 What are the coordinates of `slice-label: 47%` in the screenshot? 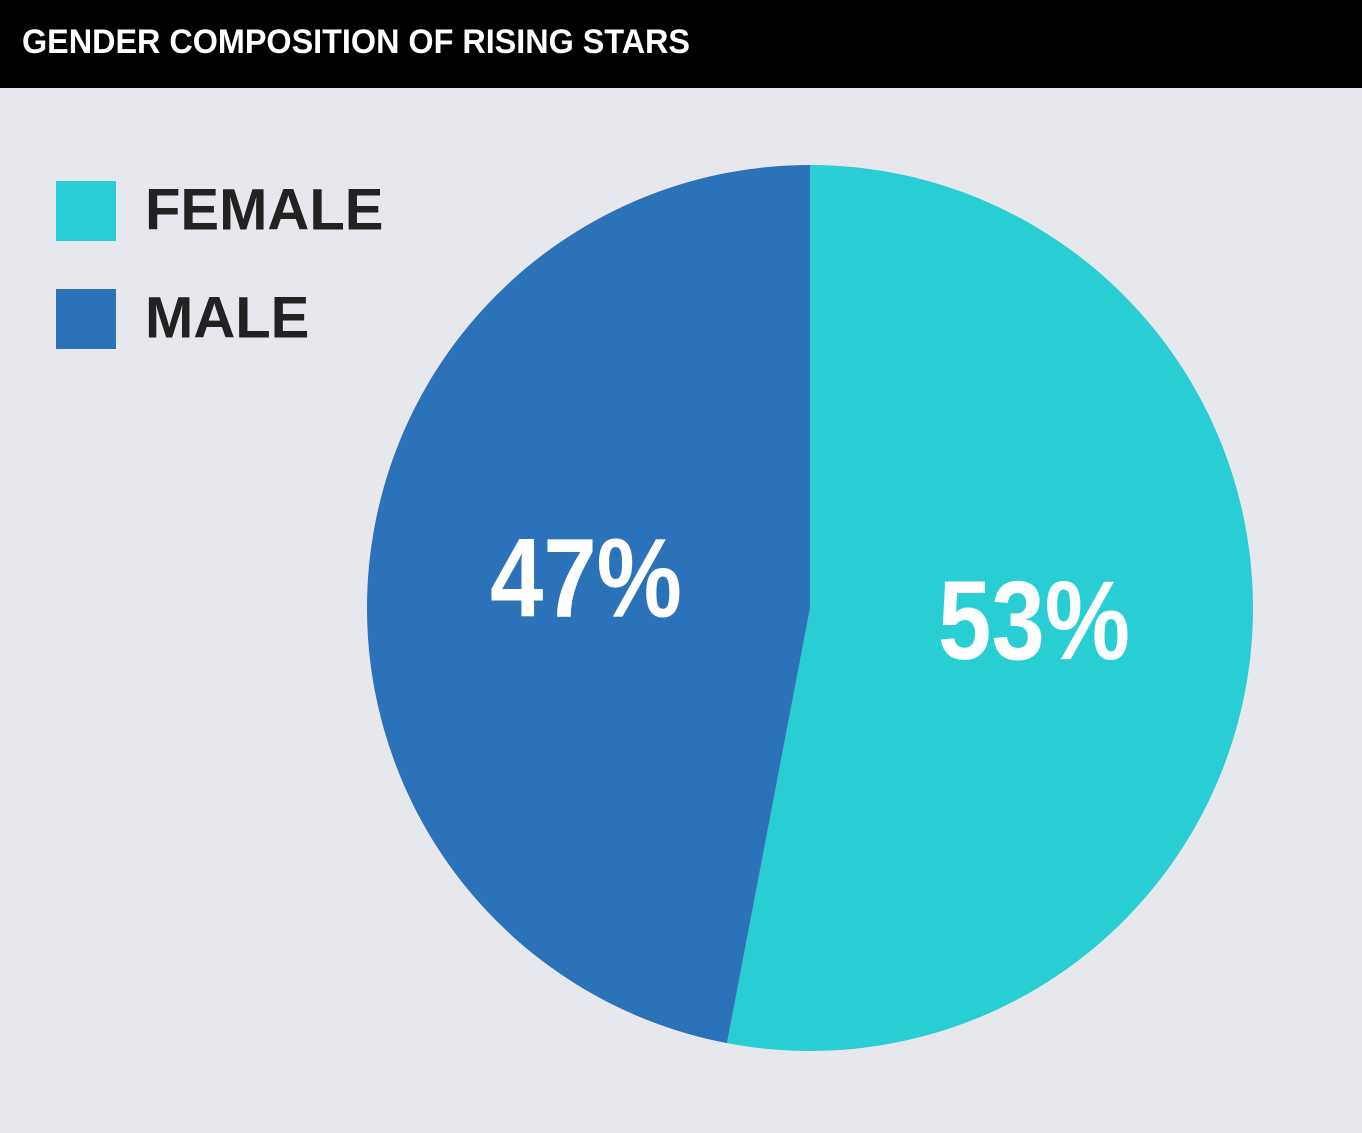 It's located at (586, 577).